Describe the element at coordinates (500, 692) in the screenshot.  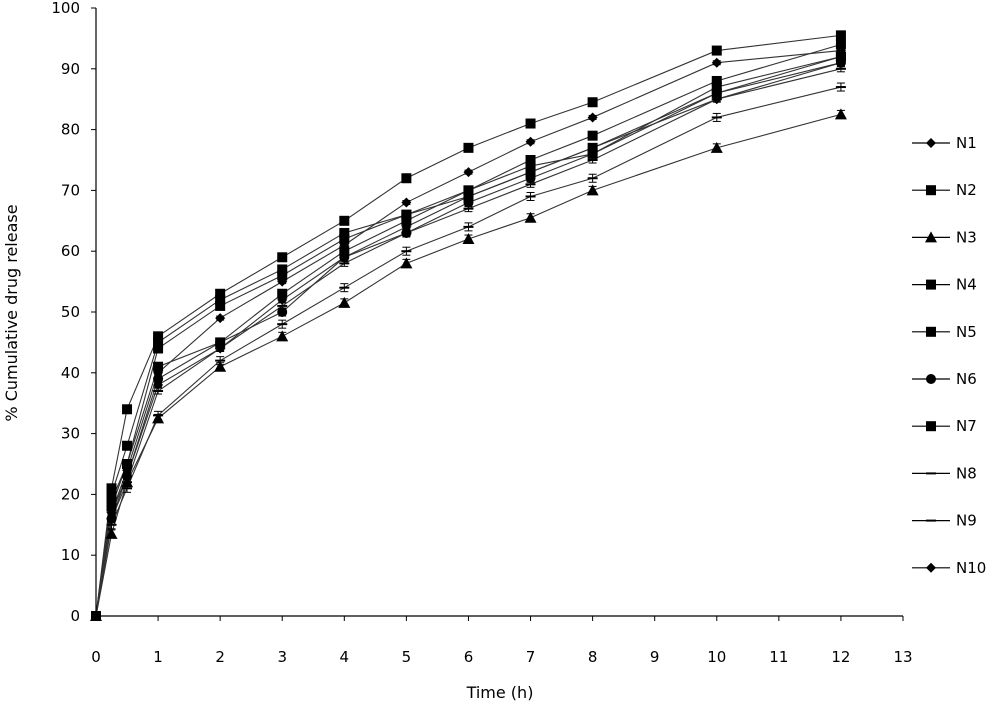
I see `x-axis-title: Time (h)` at that location.